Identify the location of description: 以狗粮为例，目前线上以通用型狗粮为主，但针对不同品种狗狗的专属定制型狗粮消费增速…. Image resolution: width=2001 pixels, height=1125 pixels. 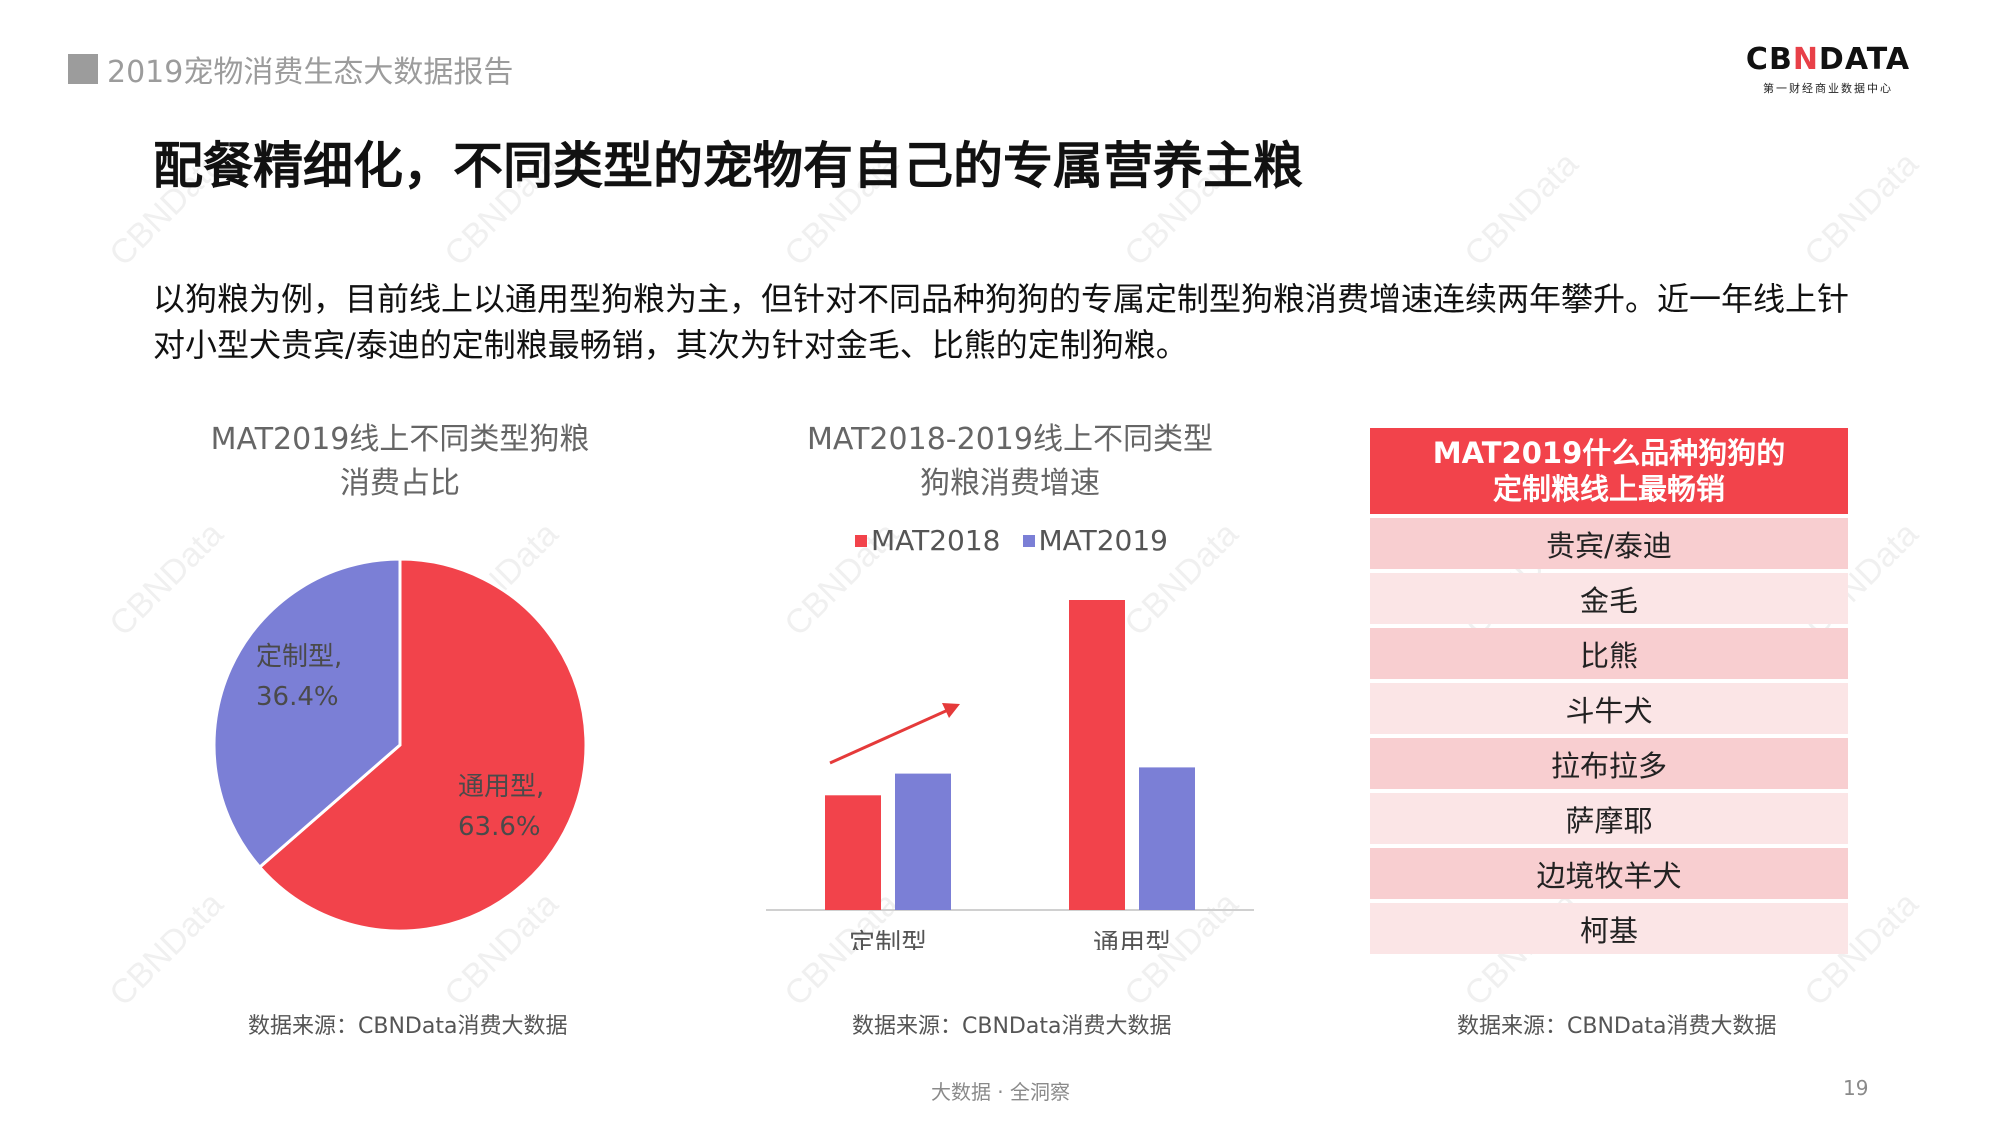
(1001, 322).